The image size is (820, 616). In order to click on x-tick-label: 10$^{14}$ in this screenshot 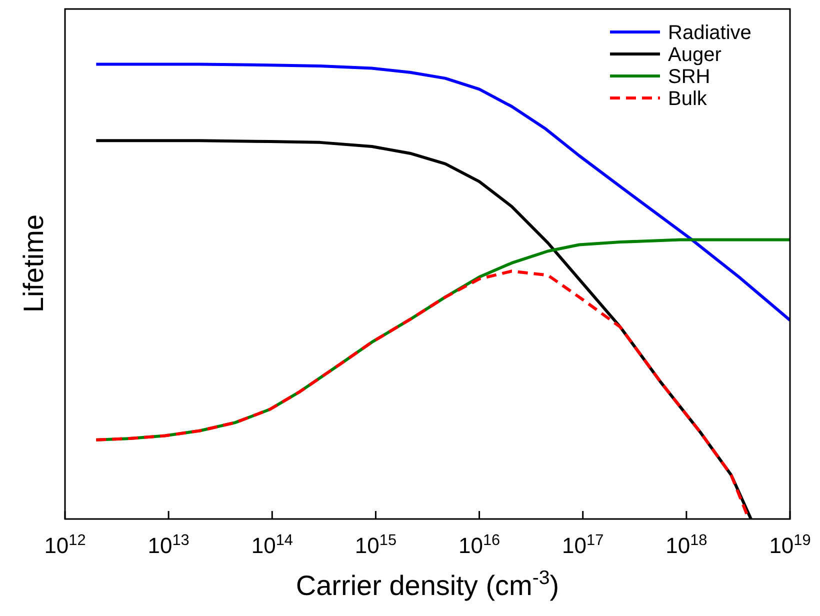, I will do `click(272, 545)`.